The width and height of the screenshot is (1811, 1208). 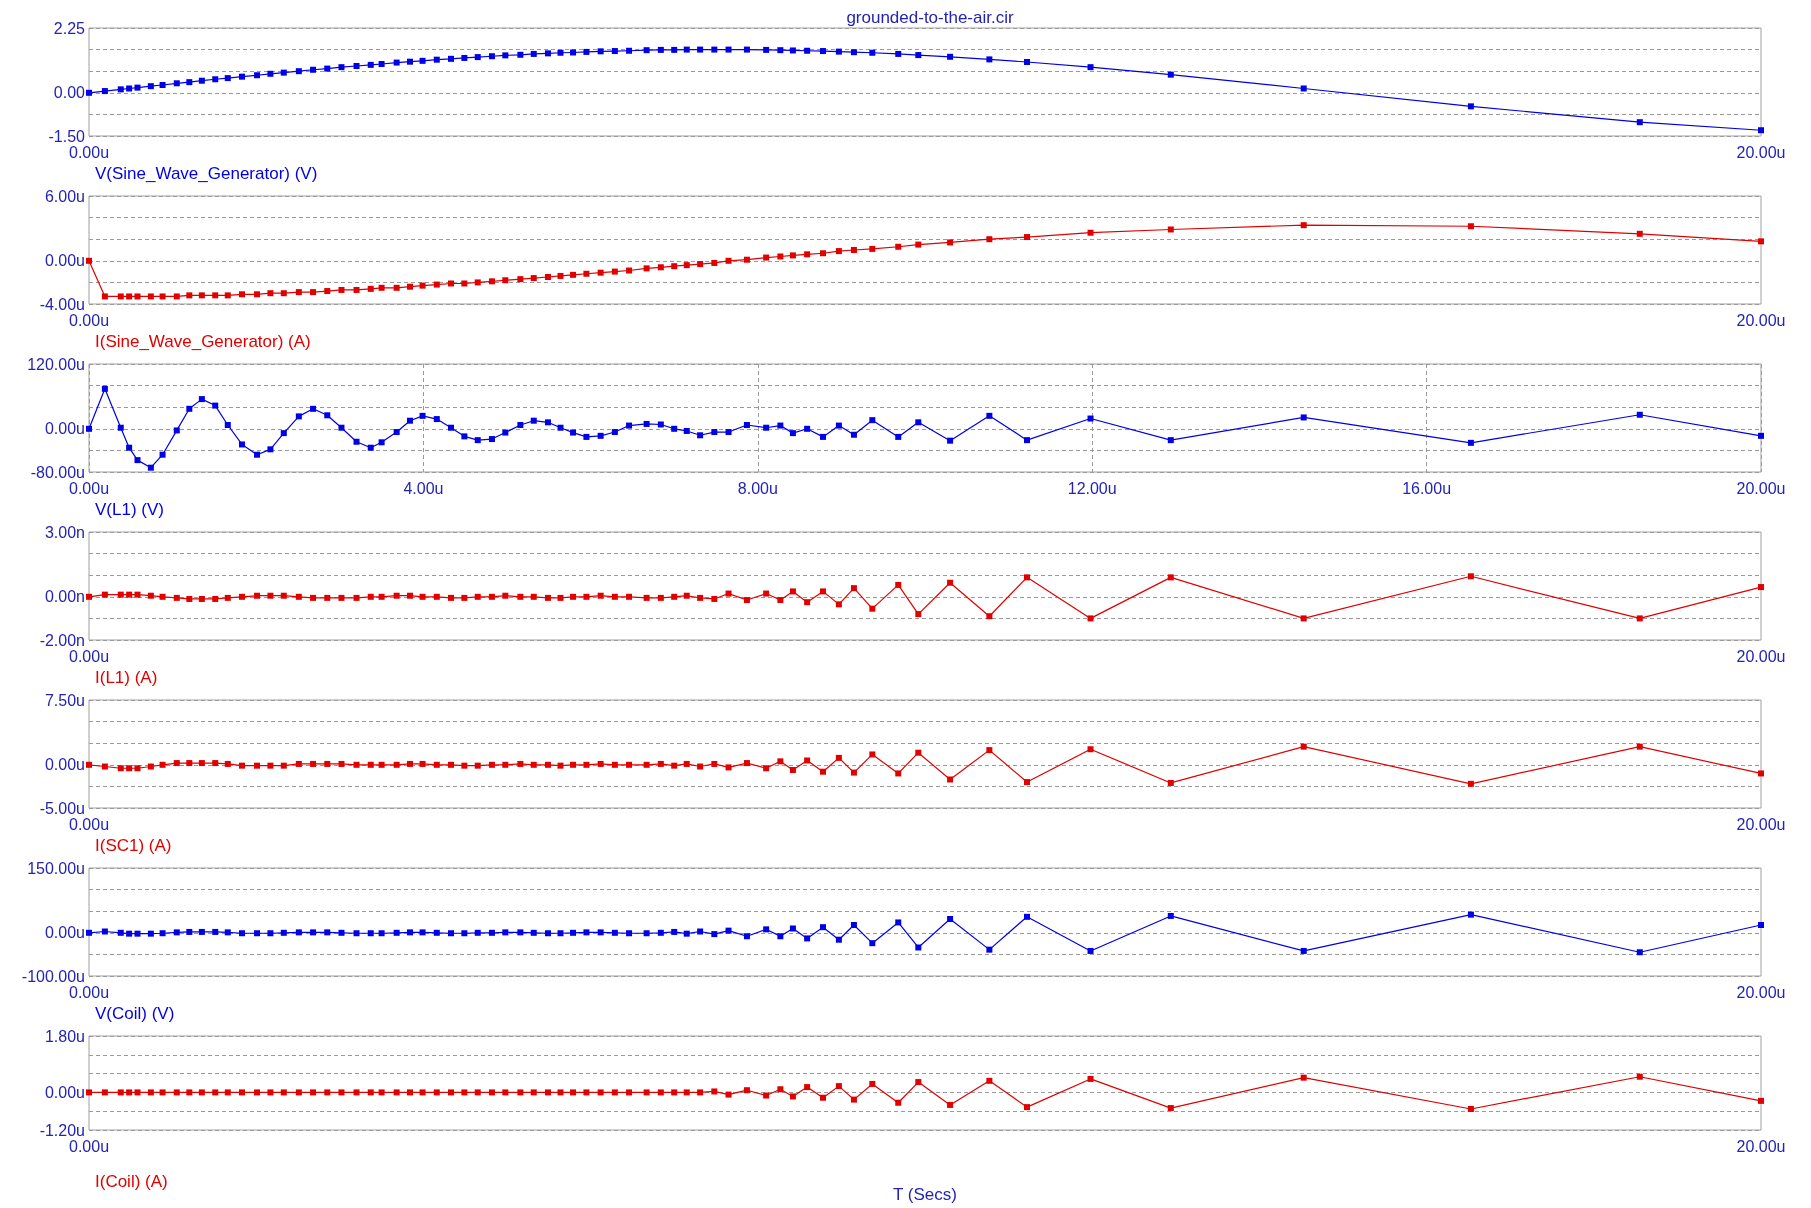 I want to click on y-tick-label: 0.00, so click(x=69, y=93).